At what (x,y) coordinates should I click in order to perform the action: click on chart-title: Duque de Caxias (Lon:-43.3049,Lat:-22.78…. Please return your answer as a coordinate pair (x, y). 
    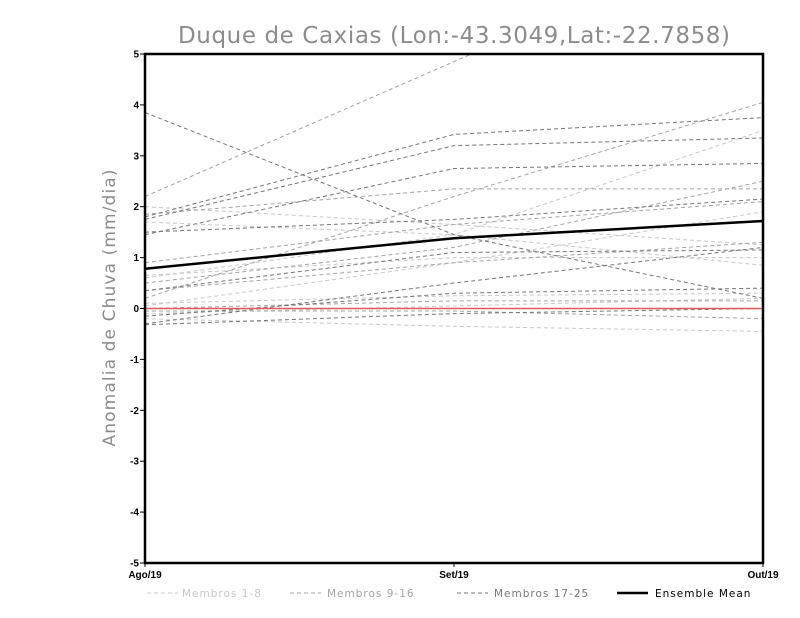
    Looking at the image, I should click on (454, 36).